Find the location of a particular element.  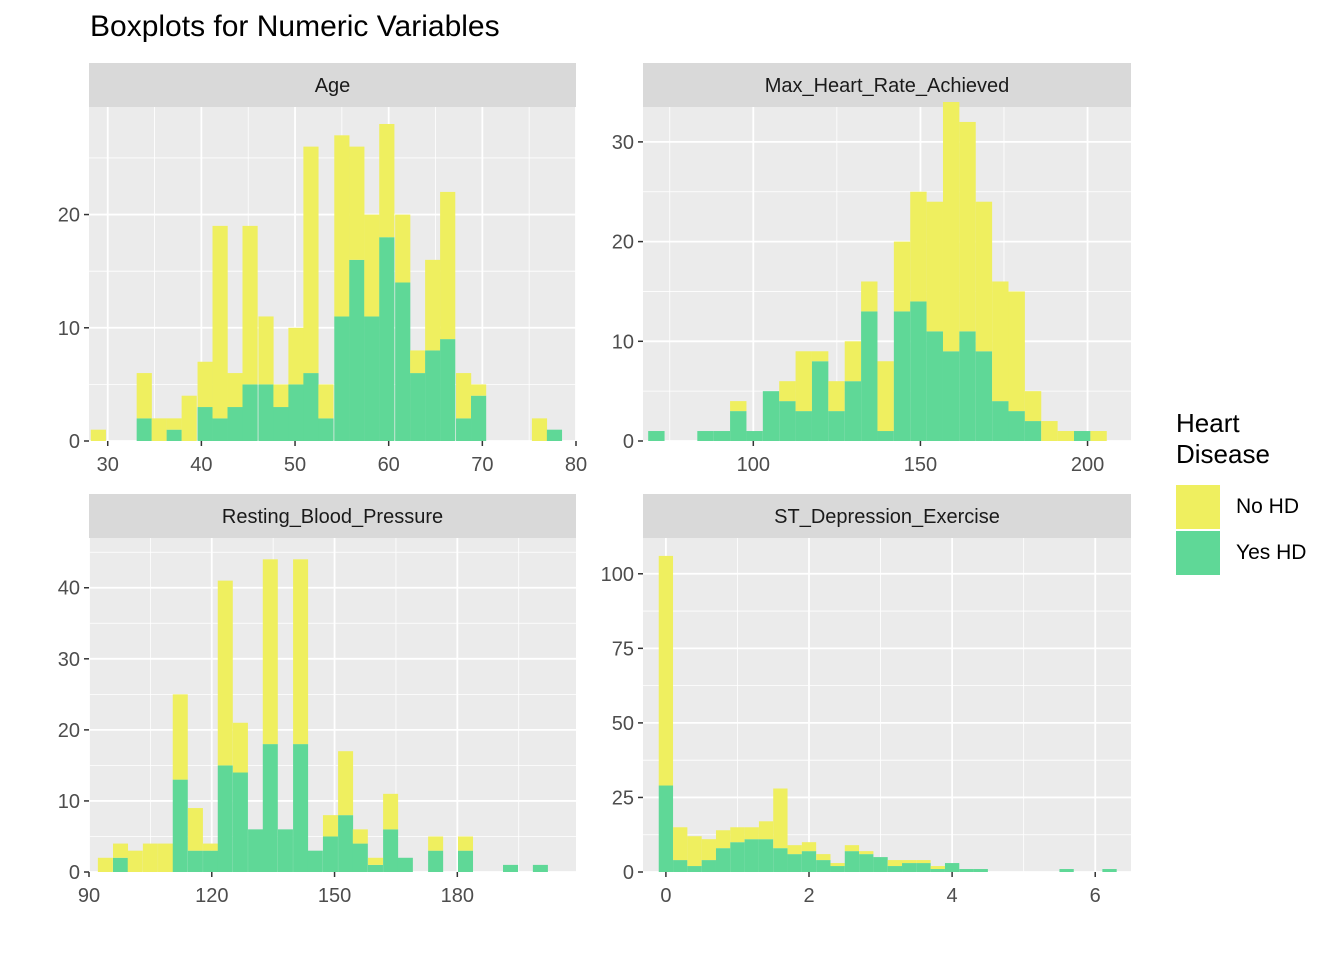

facet-strip-label: Resting_Blood_Pressure is located at coordinates (332, 517).